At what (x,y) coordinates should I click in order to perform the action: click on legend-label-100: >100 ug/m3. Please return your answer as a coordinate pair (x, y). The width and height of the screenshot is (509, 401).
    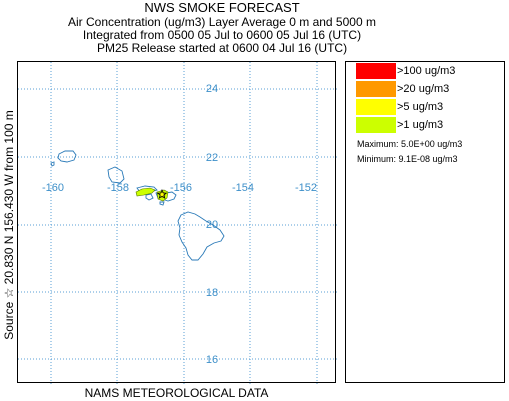
    Looking at the image, I should click on (426, 71).